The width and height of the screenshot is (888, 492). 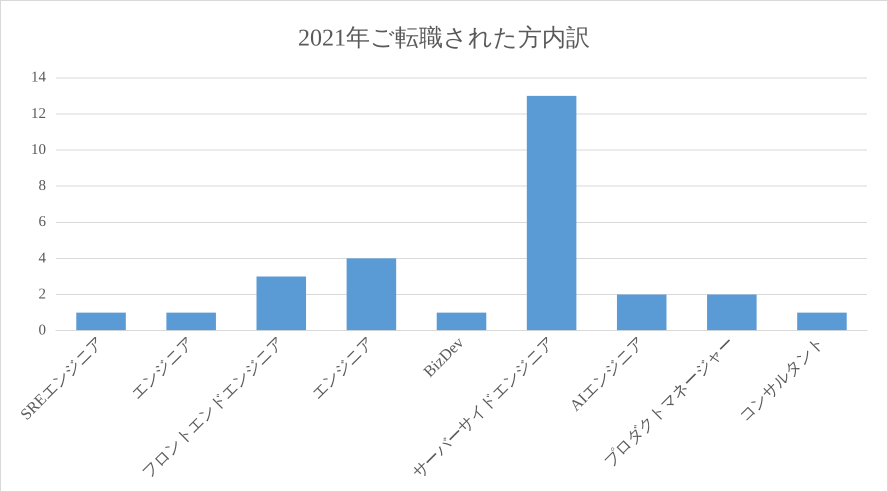 What do you see at coordinates (38, 114) in the screenshot?
I see `y-tick-label: 12` at bounding box center [38, 114].